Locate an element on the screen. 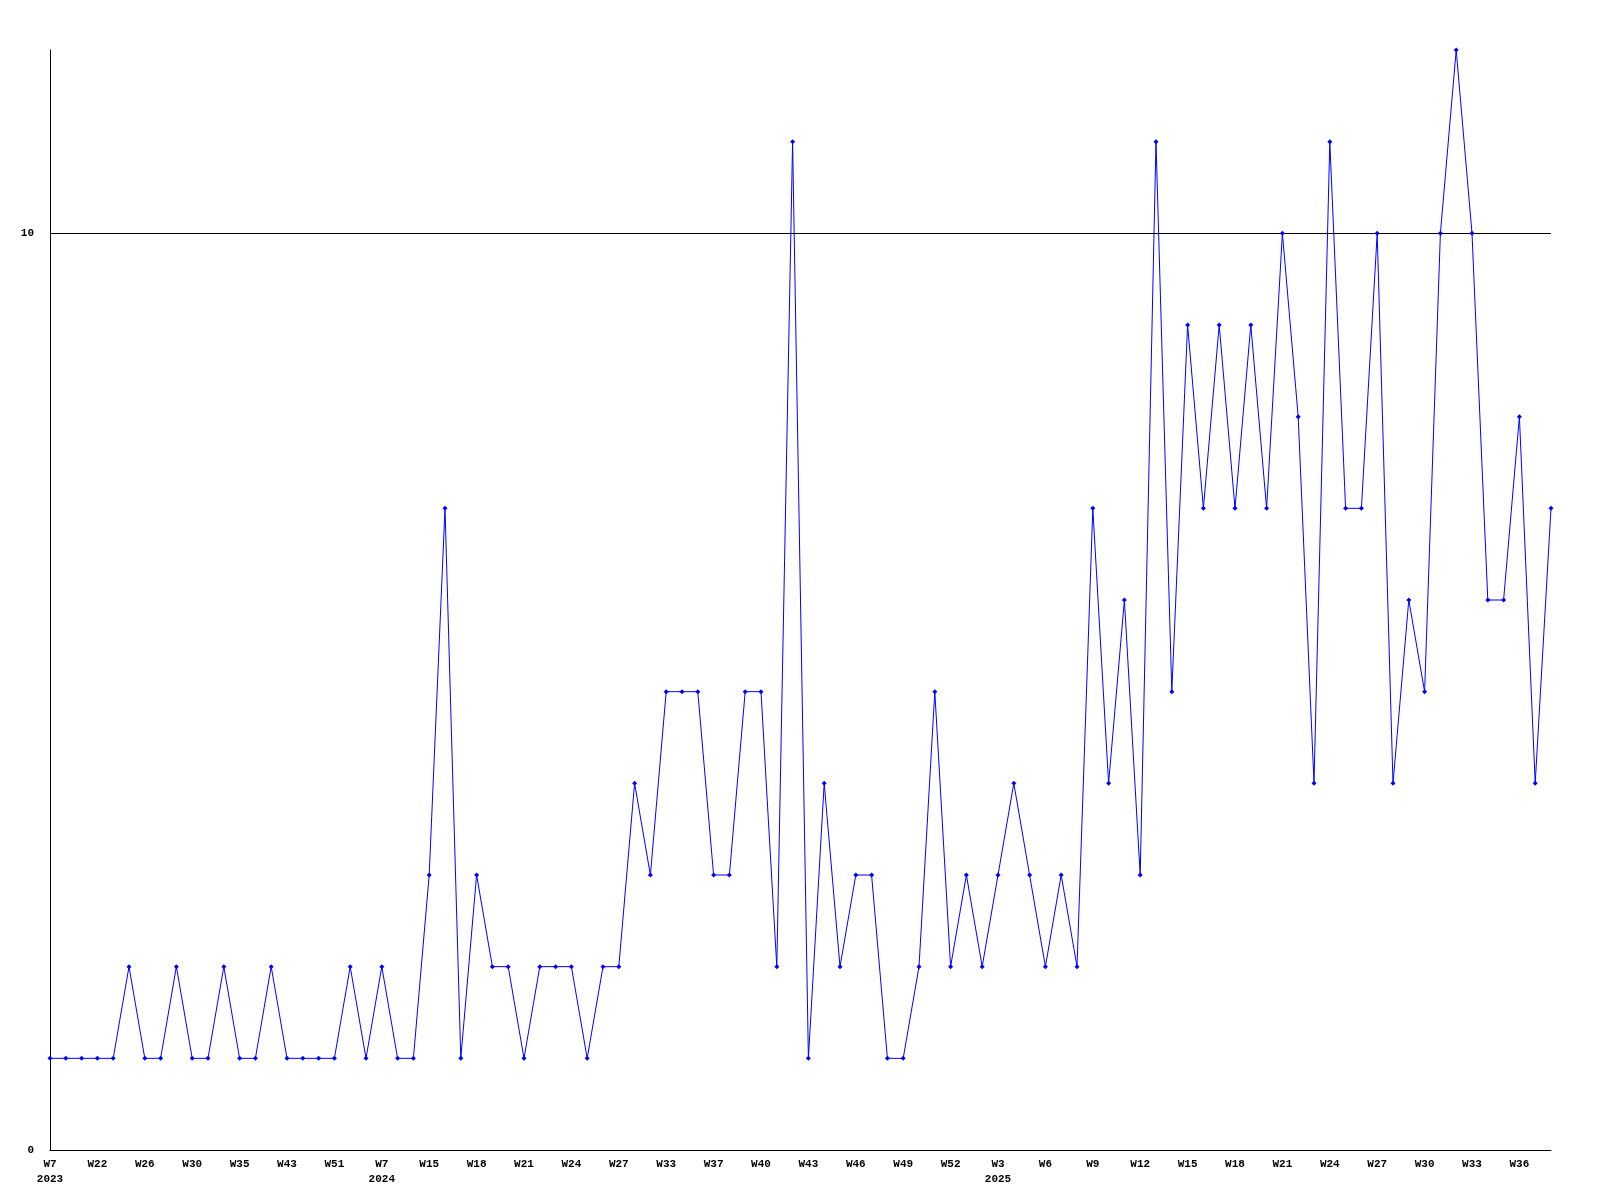  x-tick-label: W9 is located at coordinates (1093, 1163).